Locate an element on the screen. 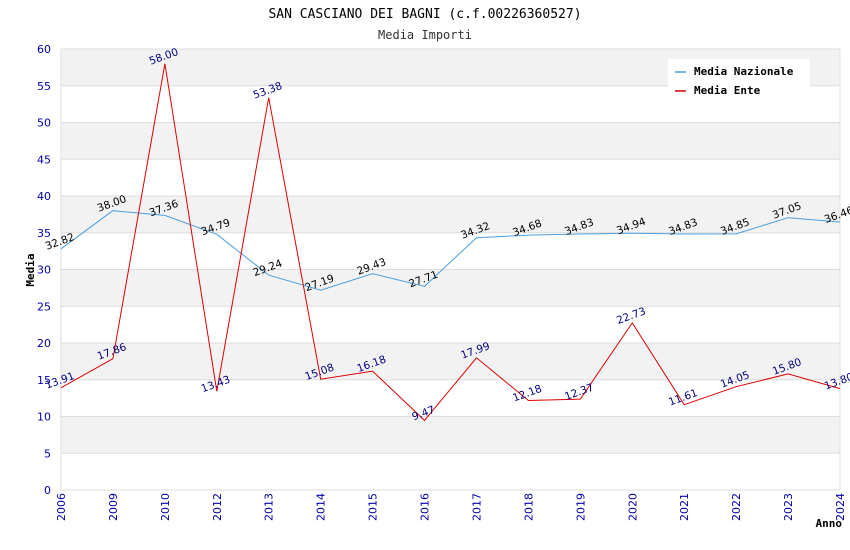  x-tick-label: 2009 is located at coordinates (113, 507).